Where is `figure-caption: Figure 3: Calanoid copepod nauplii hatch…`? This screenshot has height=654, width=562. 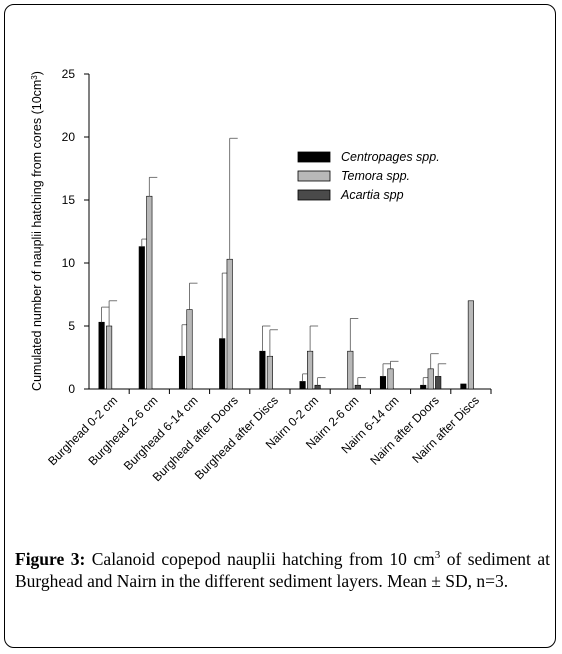 figure-caption: Figure 3: Calanoid copepod nauplii hatch… is located at coordinates (282, 570).